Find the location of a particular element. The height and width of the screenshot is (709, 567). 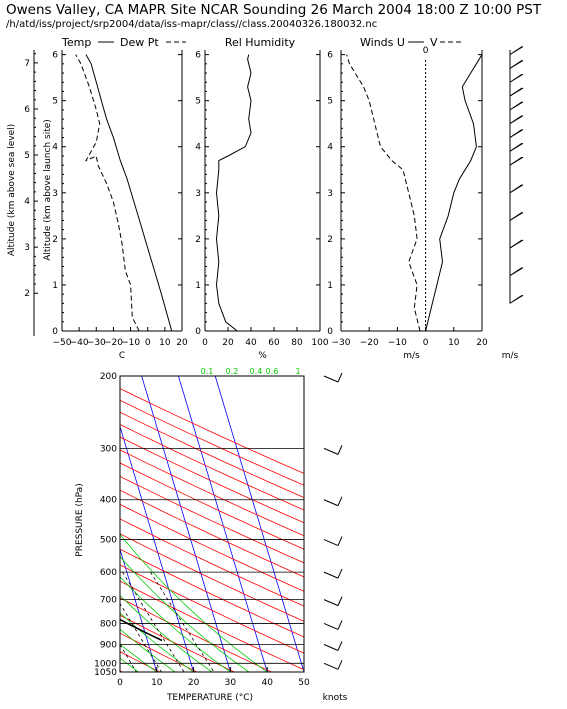

temp-panel-y-tick-label: 0 is located at coordinates (55, 332).